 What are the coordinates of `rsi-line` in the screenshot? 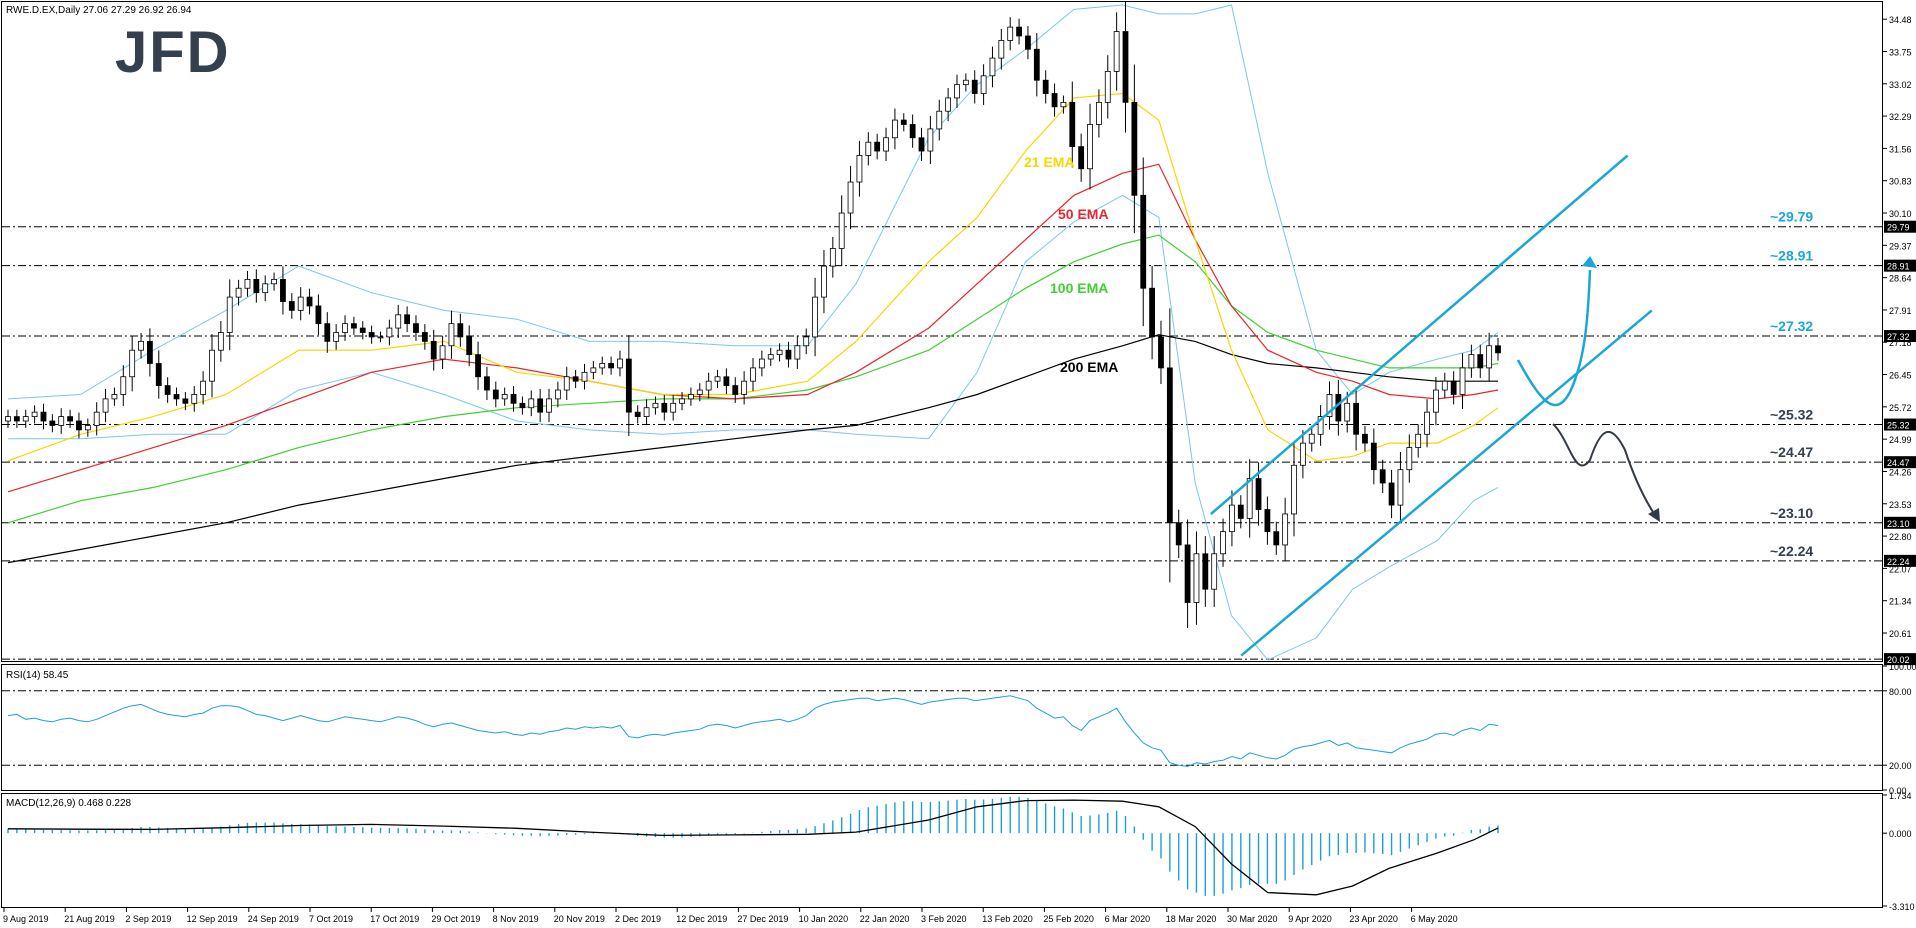 It's located at (753, 731).